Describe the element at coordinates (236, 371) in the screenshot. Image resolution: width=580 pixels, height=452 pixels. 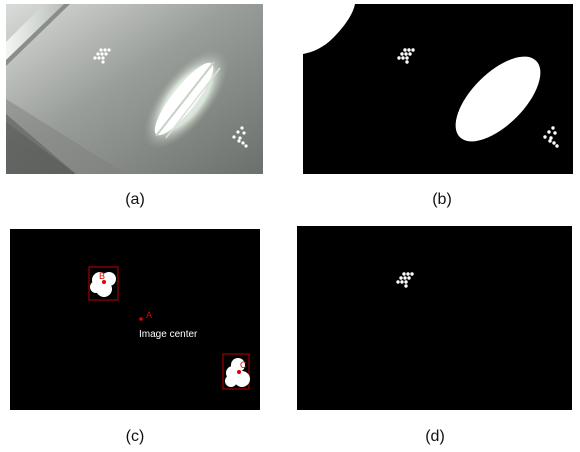
I see `blob-c` at that location.